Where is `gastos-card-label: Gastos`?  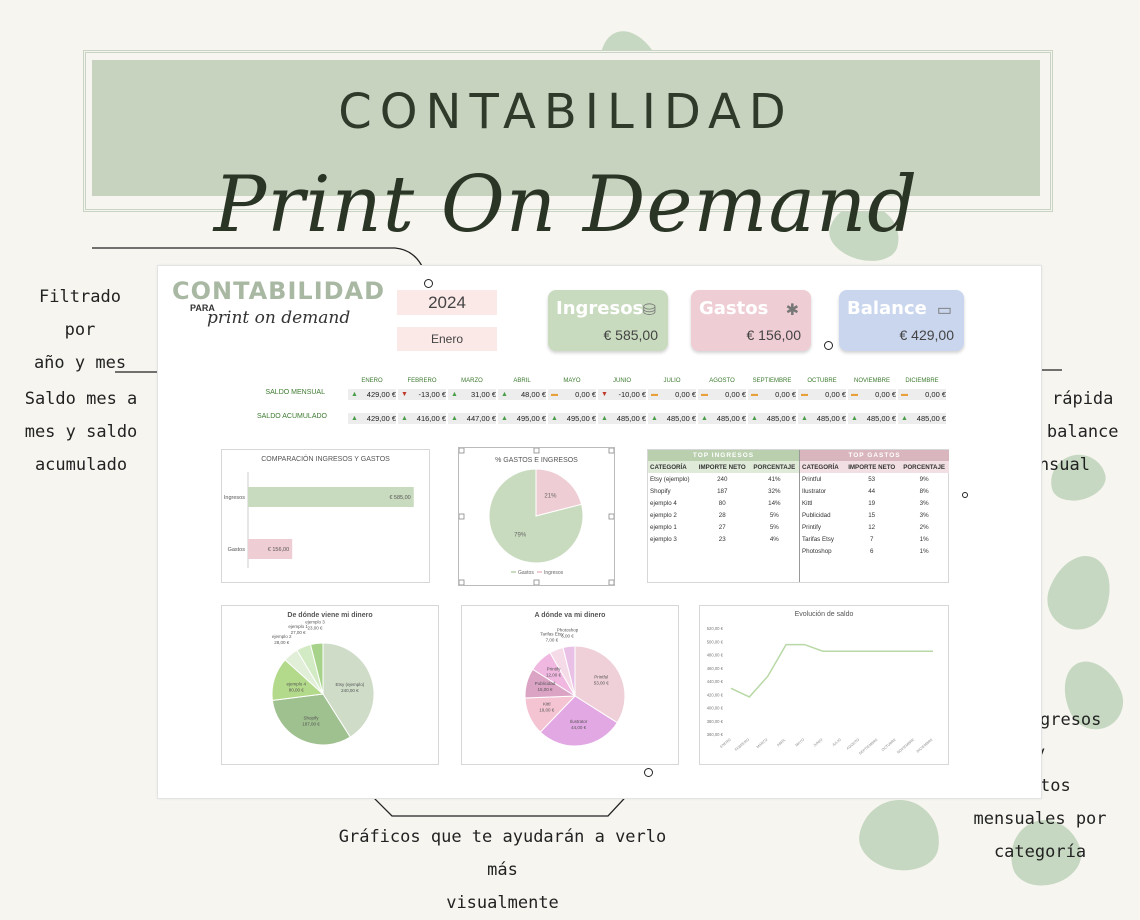 gastos-card-label: Gastos is located at coordinates (734, 308).